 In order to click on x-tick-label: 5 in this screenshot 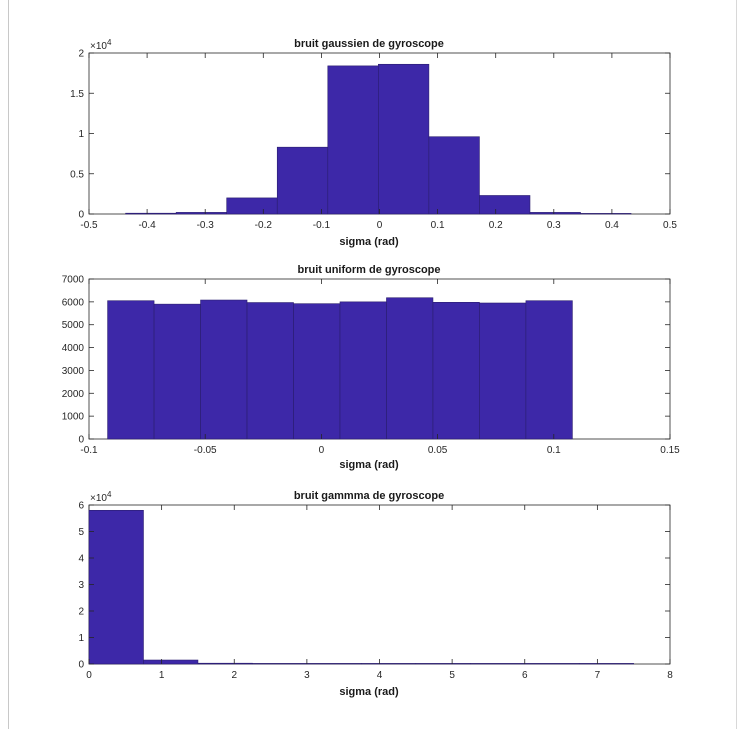, I will do `click(452, 675)`.